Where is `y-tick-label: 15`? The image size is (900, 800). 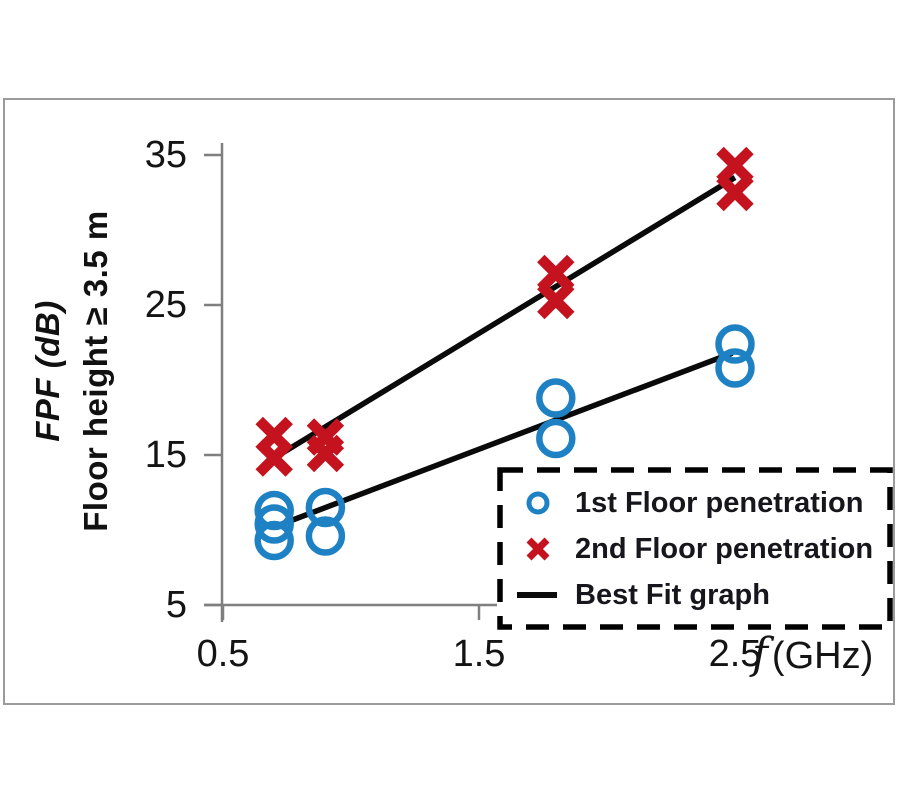
y-tick-label: 15 is located at coordinates (165, 455).